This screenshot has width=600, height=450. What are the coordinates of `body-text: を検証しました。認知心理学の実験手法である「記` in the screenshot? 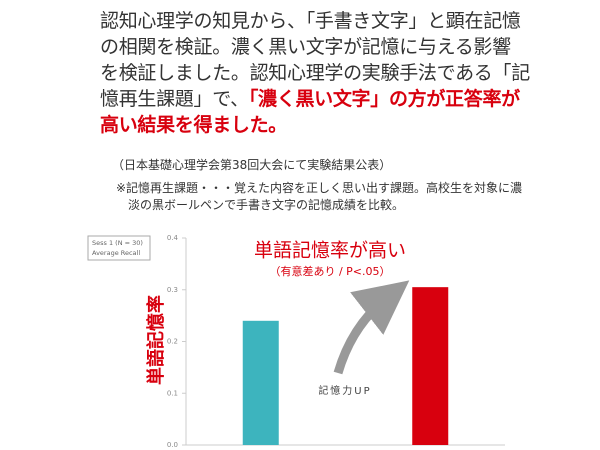 It's located at (315, 73).